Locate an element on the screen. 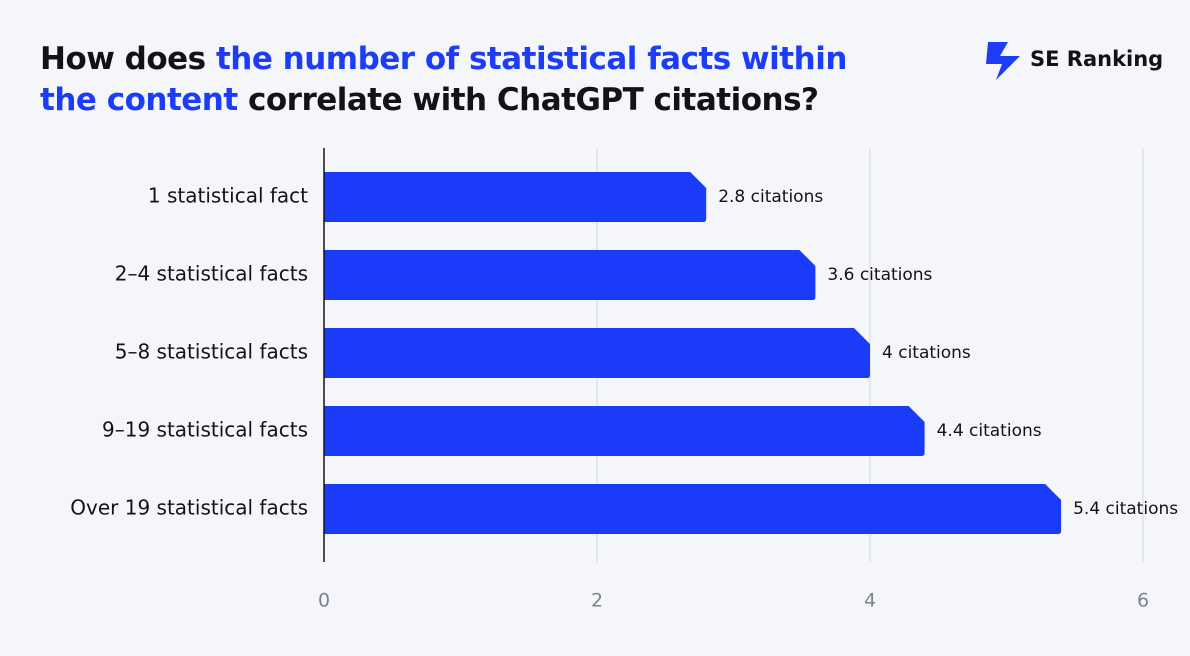  value-label: 4.4 citations is located at coordinates (989, 431).